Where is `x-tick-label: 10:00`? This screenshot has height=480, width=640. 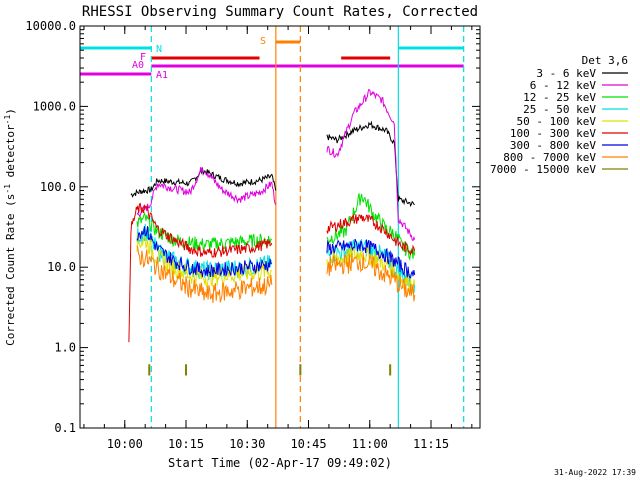
x-tick-label: 10:00 is located at coordinates (125, 444).